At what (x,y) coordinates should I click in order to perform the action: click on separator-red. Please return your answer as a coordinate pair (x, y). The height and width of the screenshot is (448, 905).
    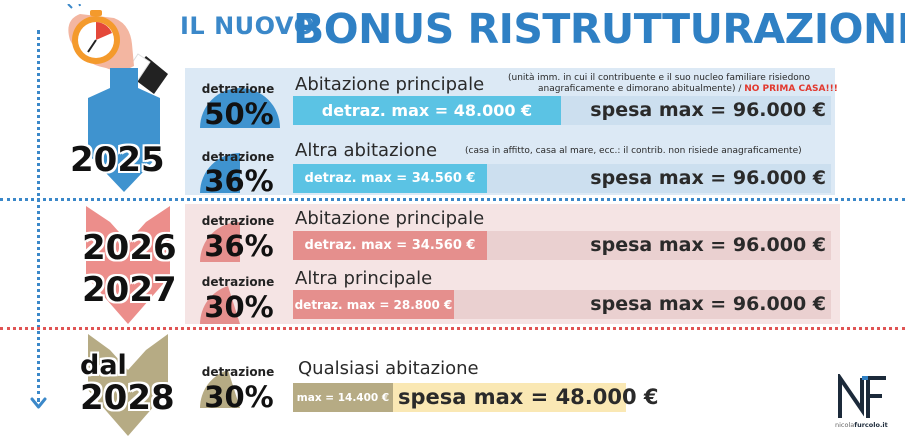
    Looking at the image, I should click on (452, 328).